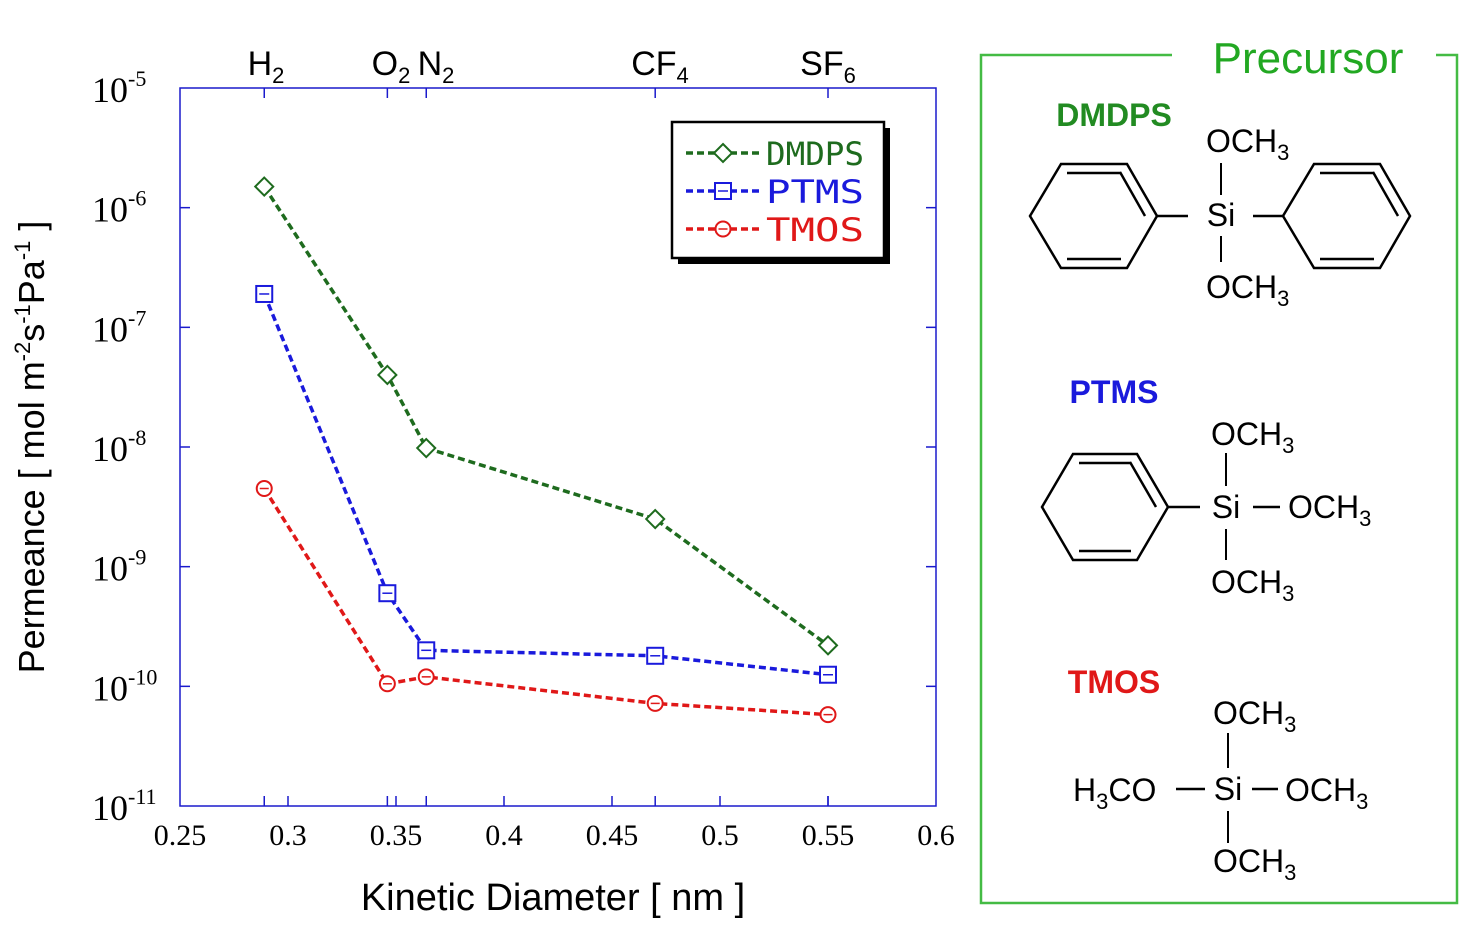 The image size is (1467, 950). Describe the element at coordinates (554, 824) in the screenshot. I see `x-axis: 0.25 0.3 0.35 0.4 0.45 0.5 0.55 0.6` at that location.